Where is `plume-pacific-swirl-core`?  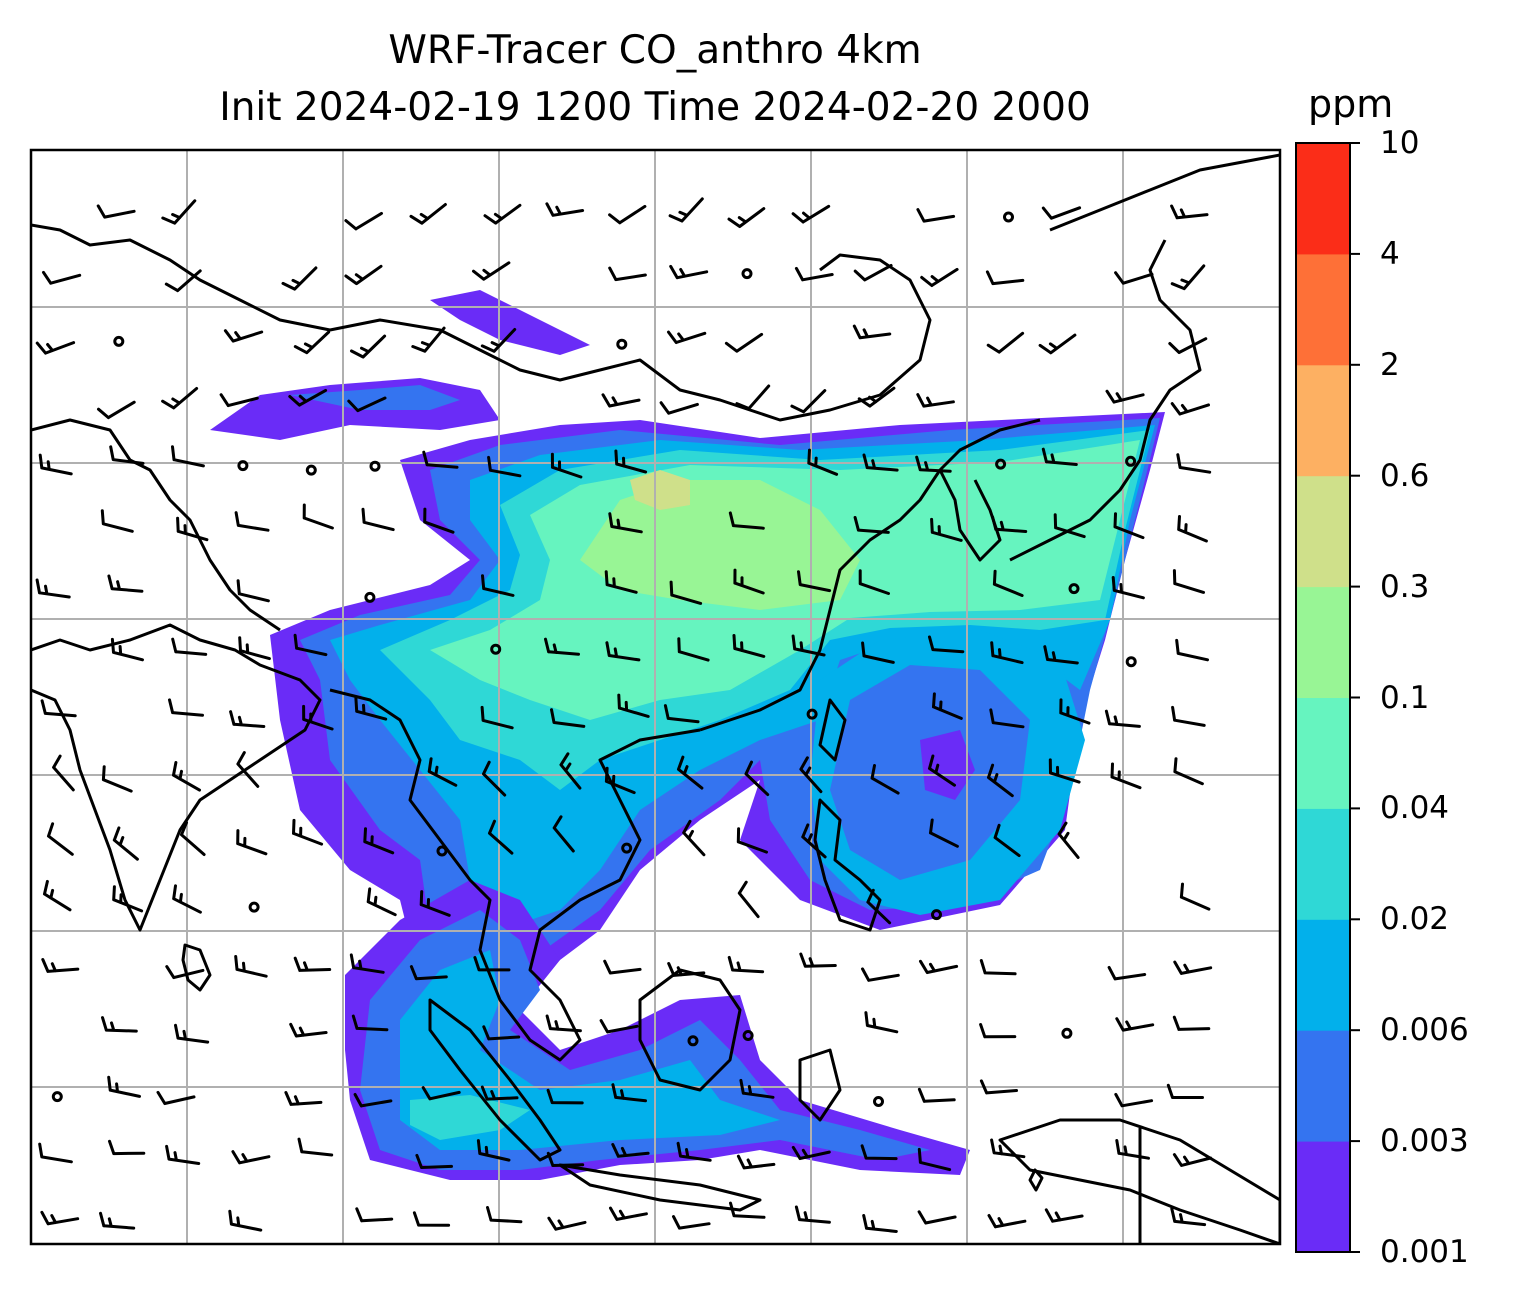 plume-pacific-swirl-core is located at coordinates (947, 765).